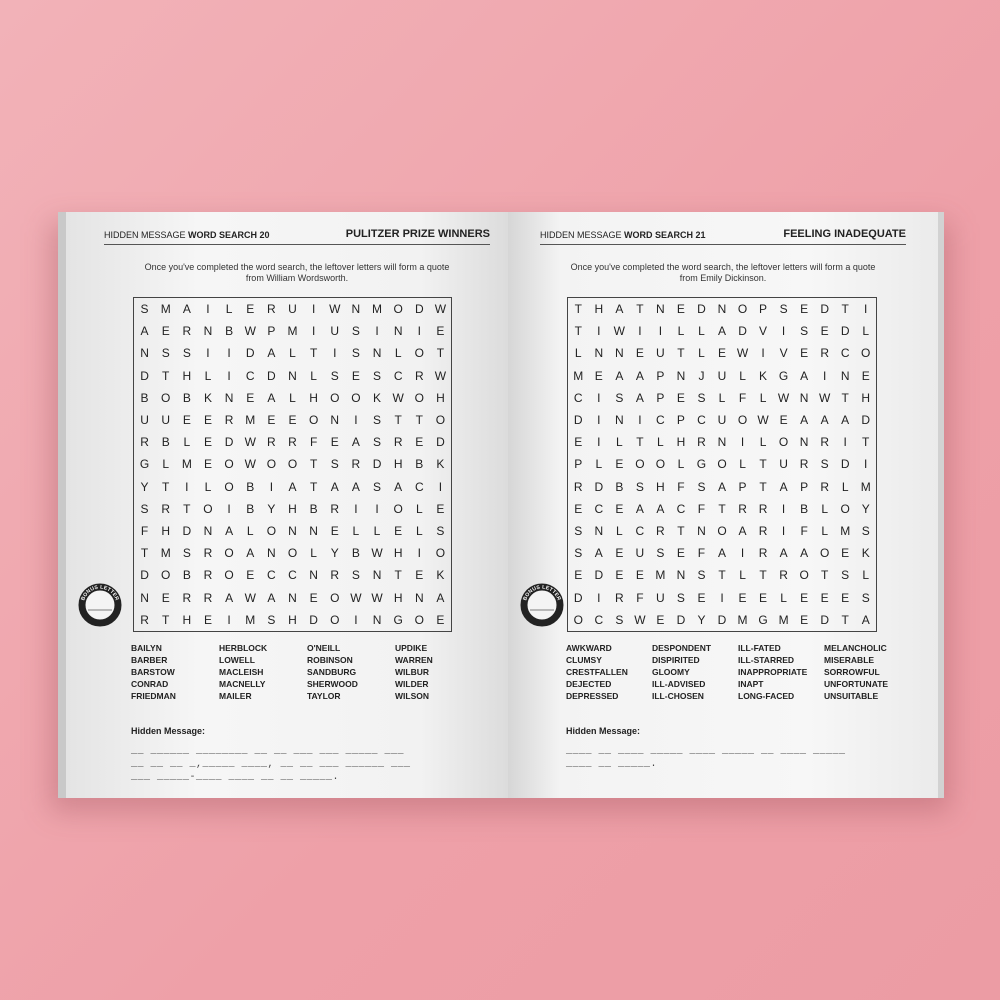 The width and height of the screenshot is (1000, 1000). I want to click on grid-letter: Y, so click(334, 553).